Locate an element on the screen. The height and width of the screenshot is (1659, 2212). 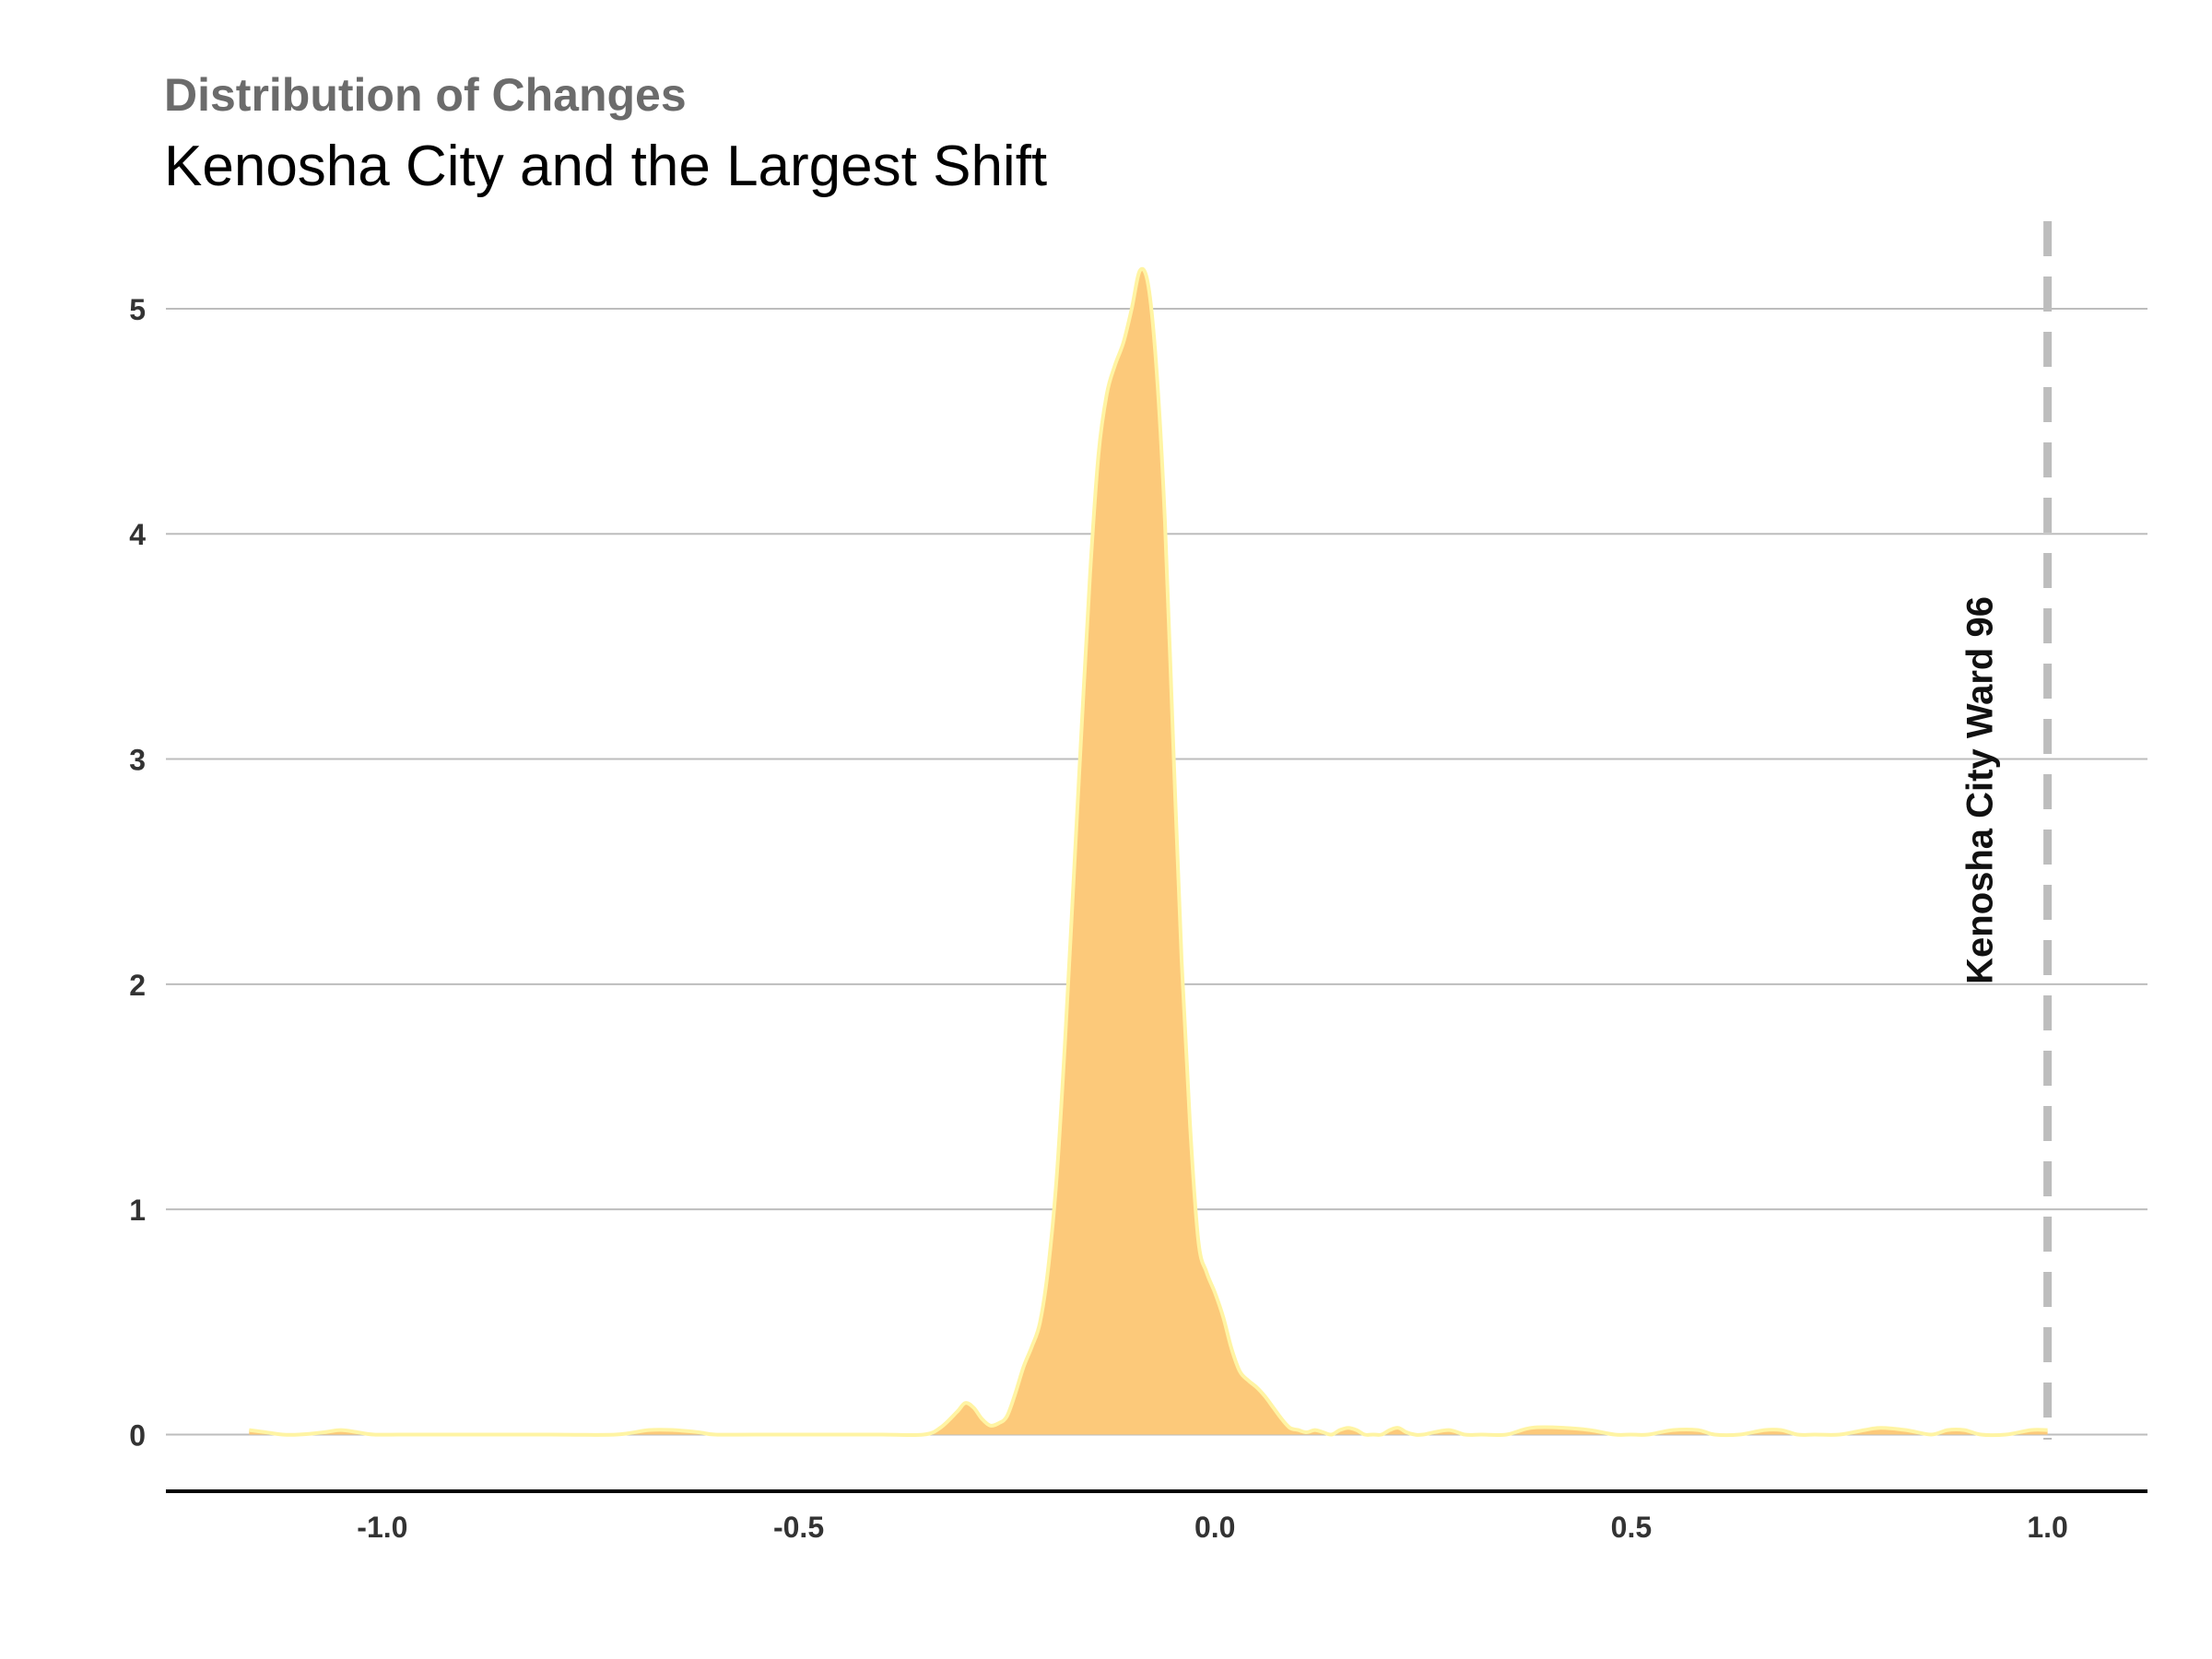
chart-title: Kenosha City and the Largest Shift is located at coordinates (606, 166).